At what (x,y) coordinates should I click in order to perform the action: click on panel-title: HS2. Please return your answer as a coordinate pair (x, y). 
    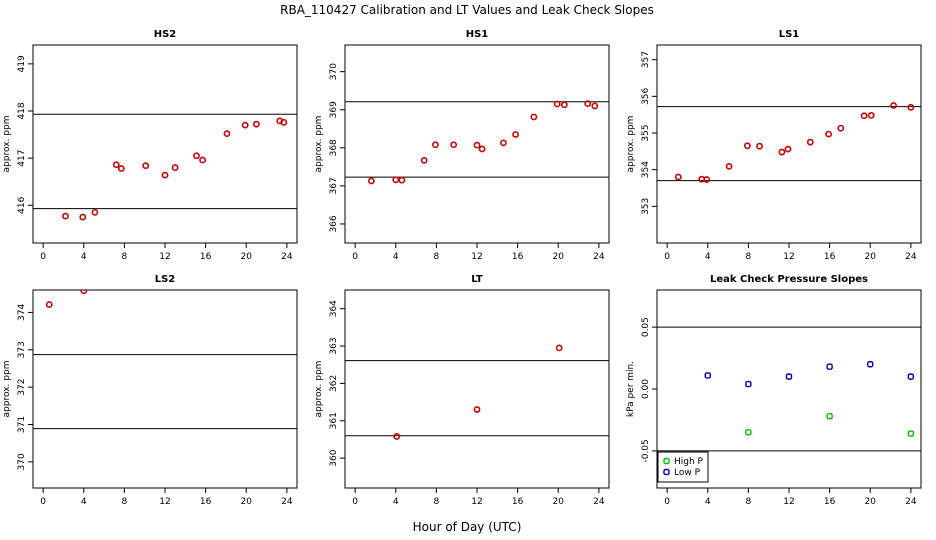
    Looking at the image, I should click on (165, 34).